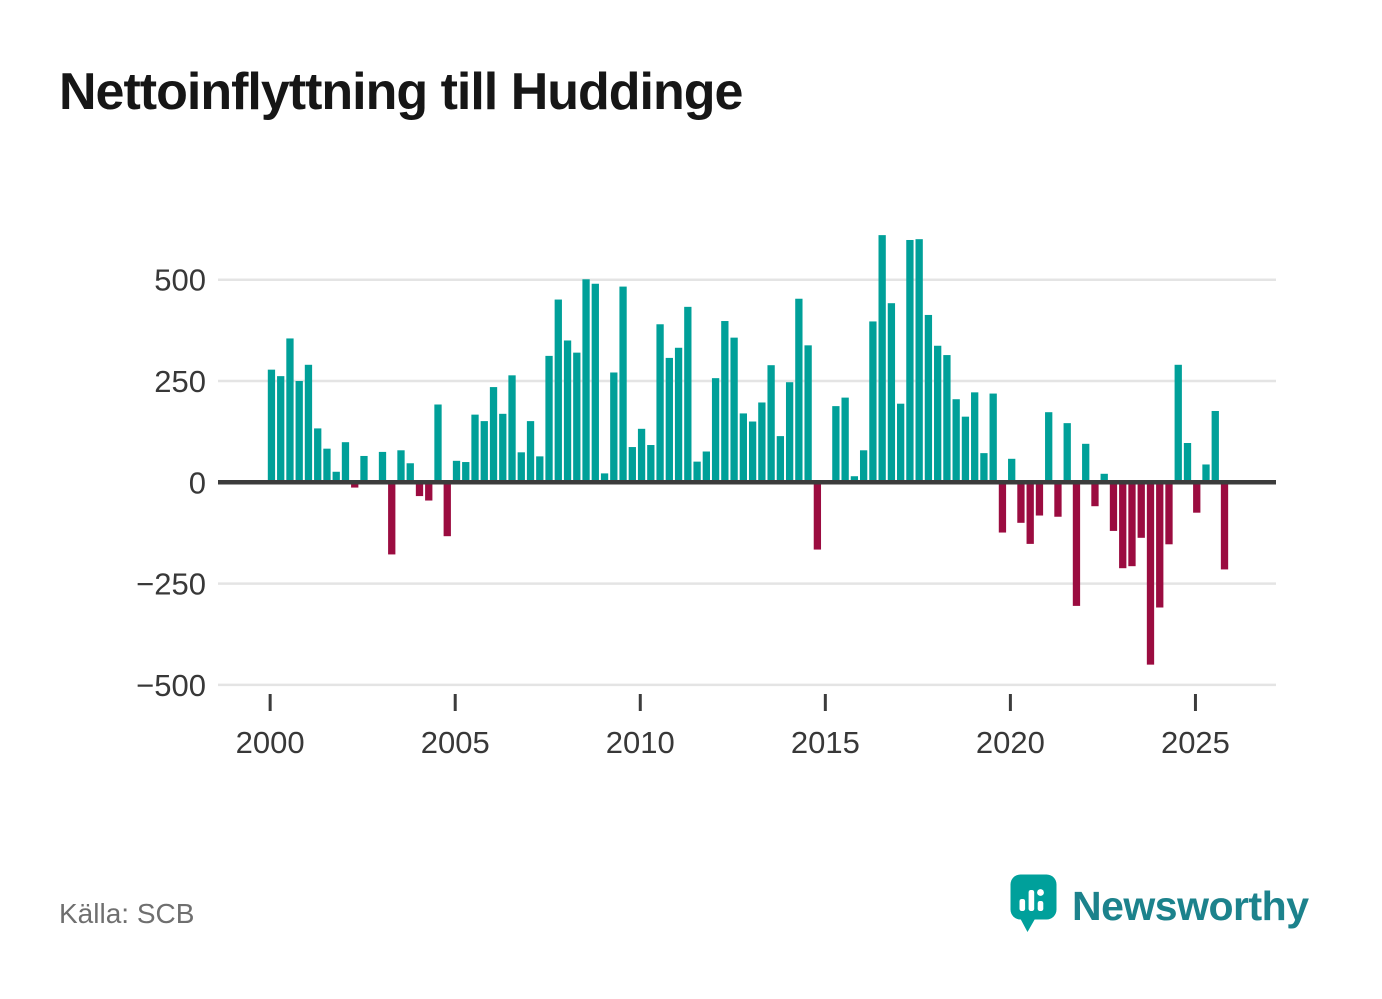  I want to click on bar-2013-Q1, so click(752, 452).